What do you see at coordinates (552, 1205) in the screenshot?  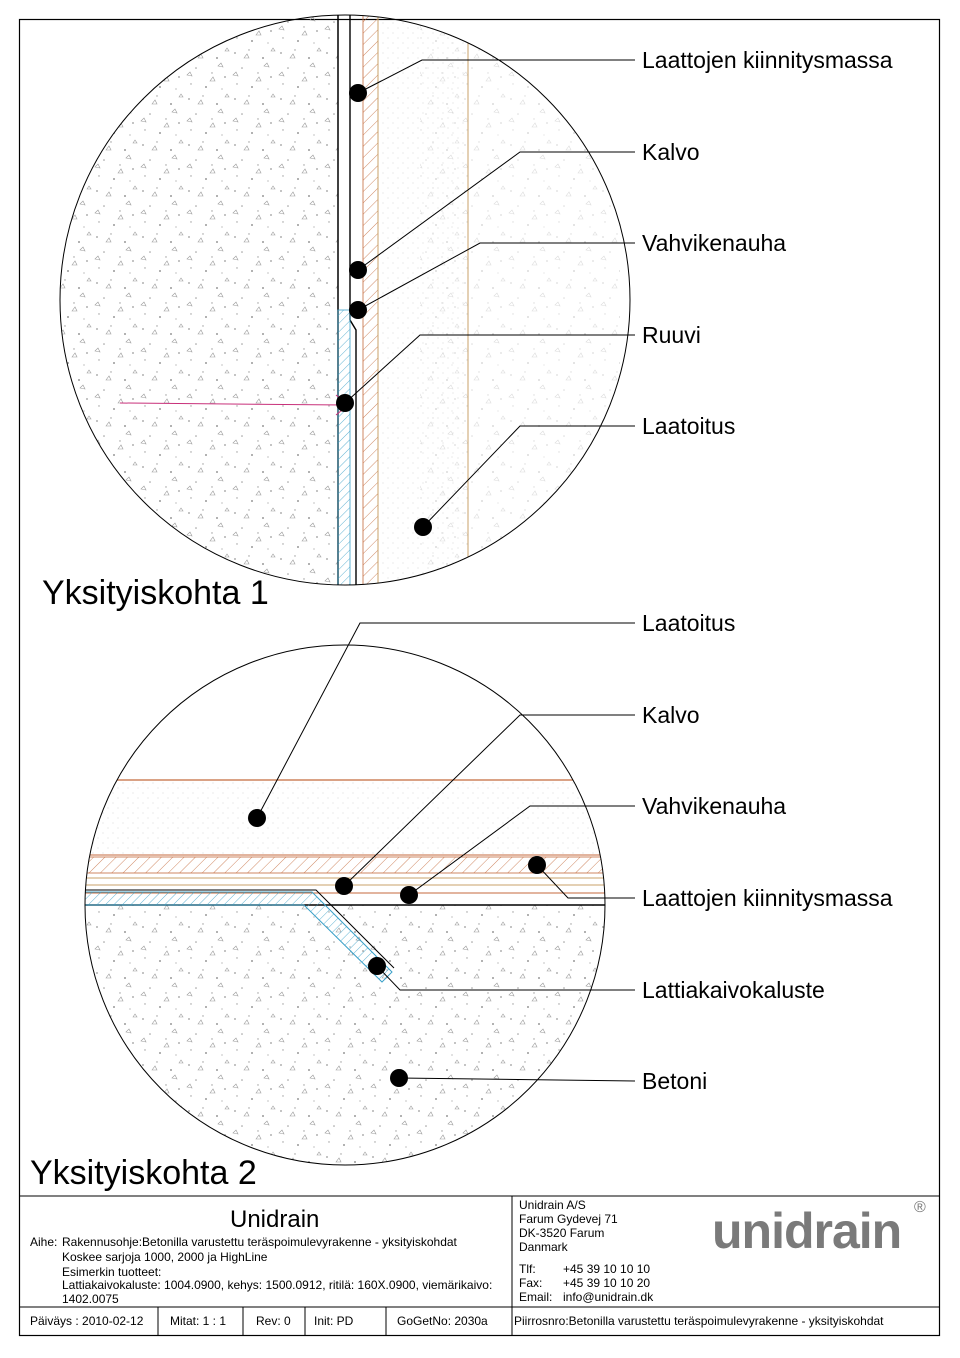 I see `address-name: Unidrain A/S` at bounding box center [552, 1205].